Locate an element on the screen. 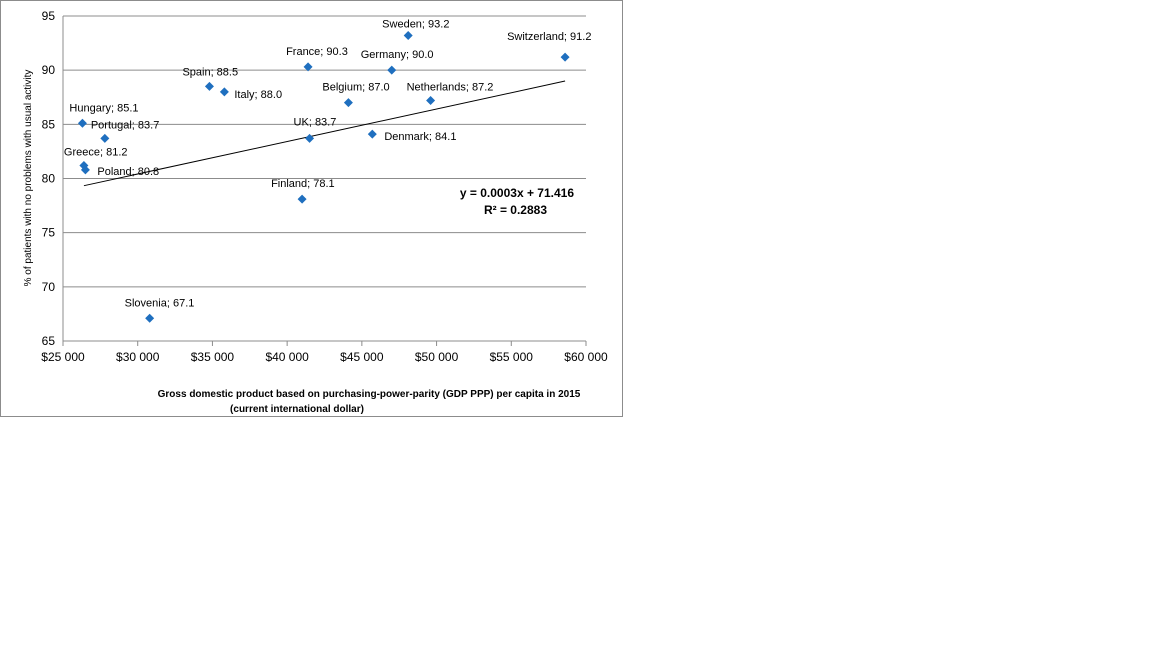 The width and height of the screenshot is (1152, 648). data-label: Spain; 88.5 is located at coordinates (210, 72).